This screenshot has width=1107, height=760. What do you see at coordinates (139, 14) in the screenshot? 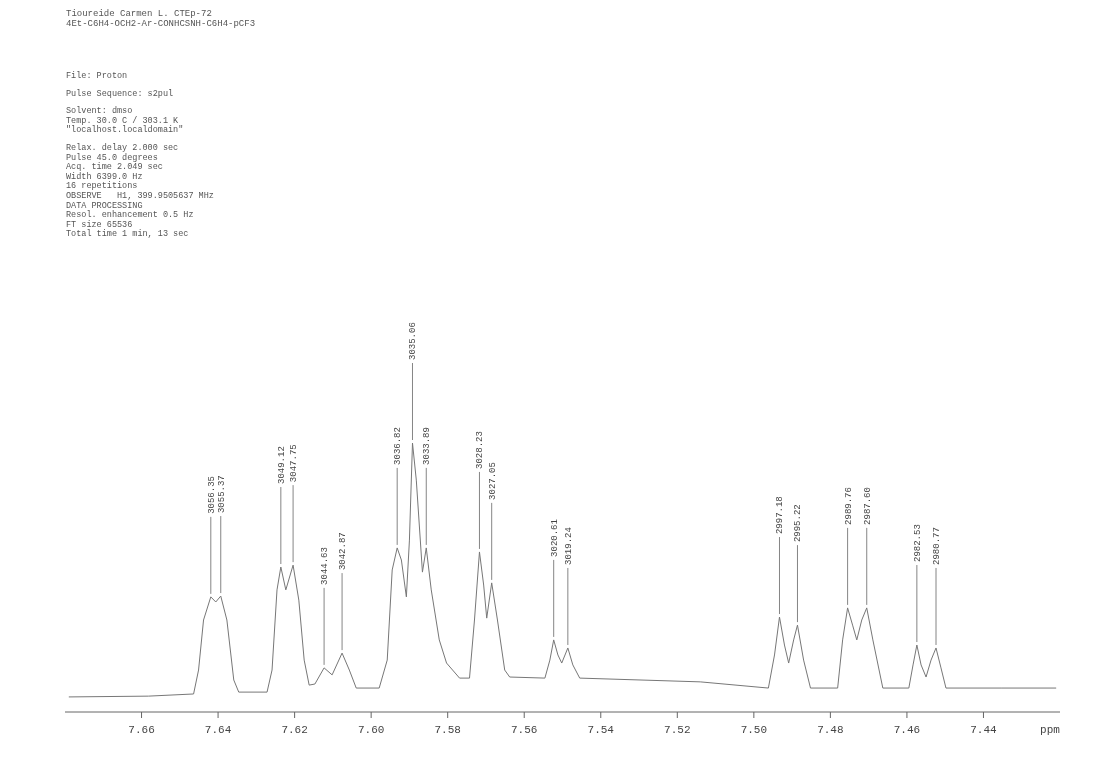
I see `chart-title: Tioureide Carmen L. CTEp-72` at bounding box center [139, 14].